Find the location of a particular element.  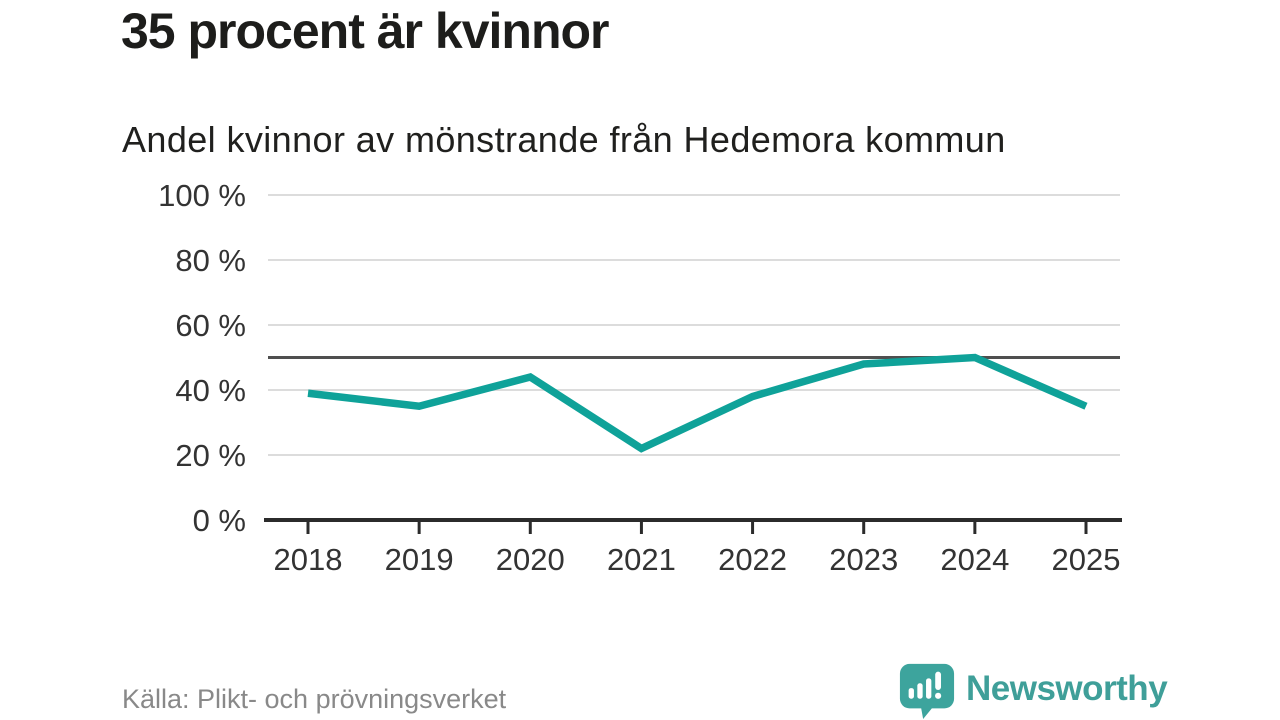

newsworthy-speech-bubble-chart-icon is located at coordinates (927, 691).